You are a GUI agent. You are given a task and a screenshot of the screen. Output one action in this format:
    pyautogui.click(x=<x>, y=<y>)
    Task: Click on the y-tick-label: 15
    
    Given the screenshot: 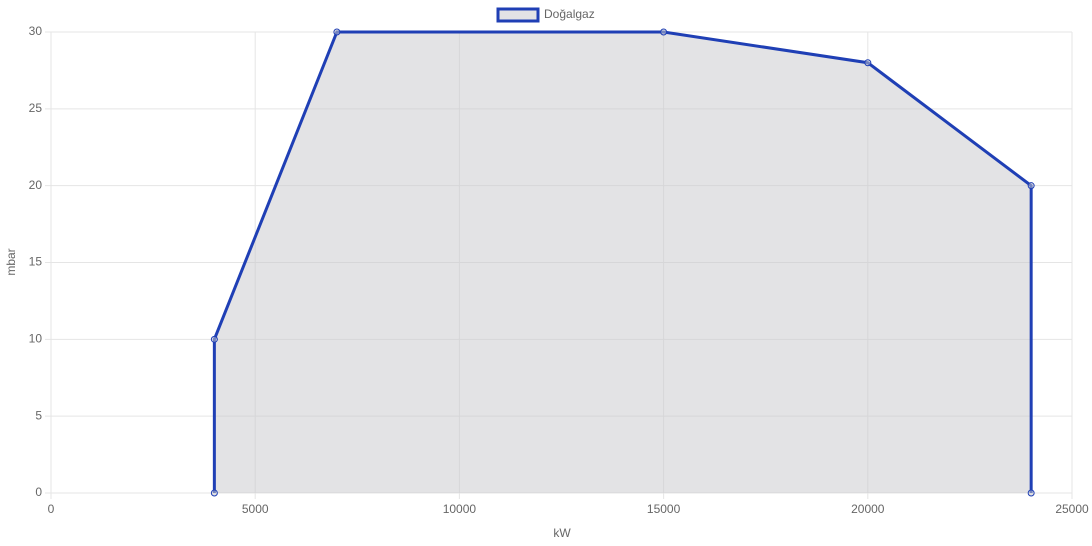 What is the action you would take?
    pyautogui.click(x=36, y=262)
    